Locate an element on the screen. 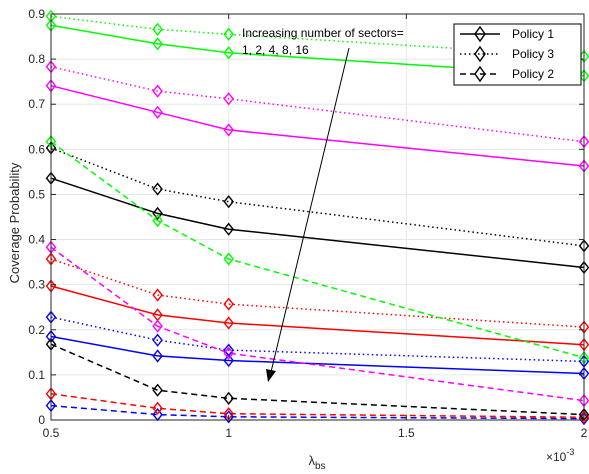 This screenshot has height=474, width=589. legend-entry-policy-3: Policy 3 is located at coordinates (507, 54).